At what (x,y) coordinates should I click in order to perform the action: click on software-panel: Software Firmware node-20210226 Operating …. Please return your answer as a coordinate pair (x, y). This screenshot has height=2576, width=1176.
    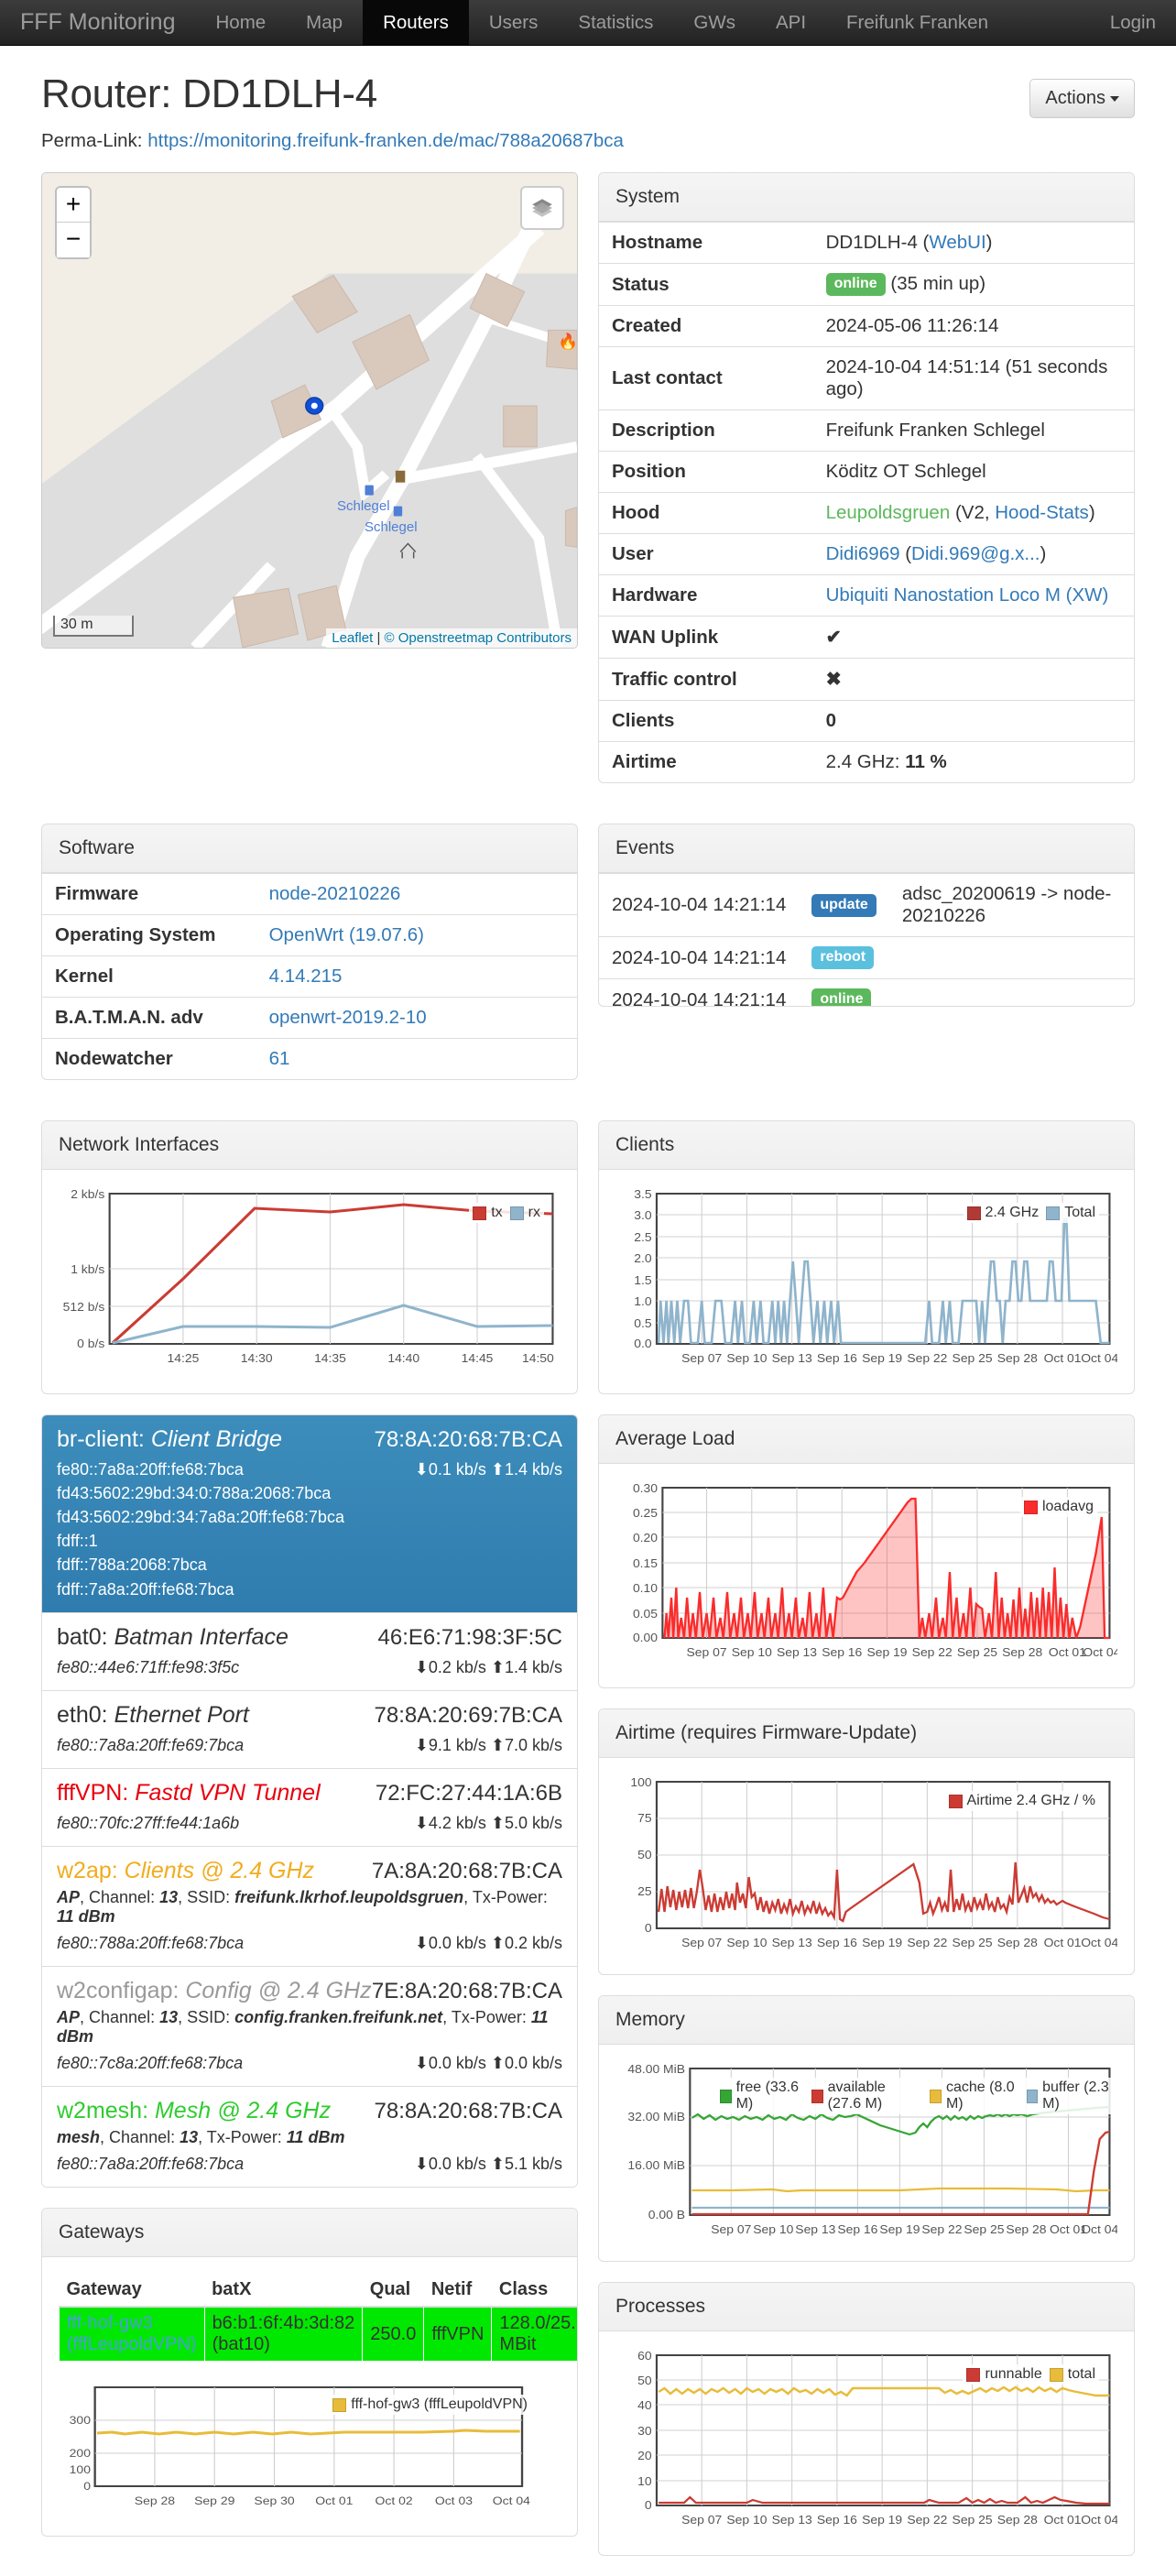
    Looking at the image, I should click on (309, 953).